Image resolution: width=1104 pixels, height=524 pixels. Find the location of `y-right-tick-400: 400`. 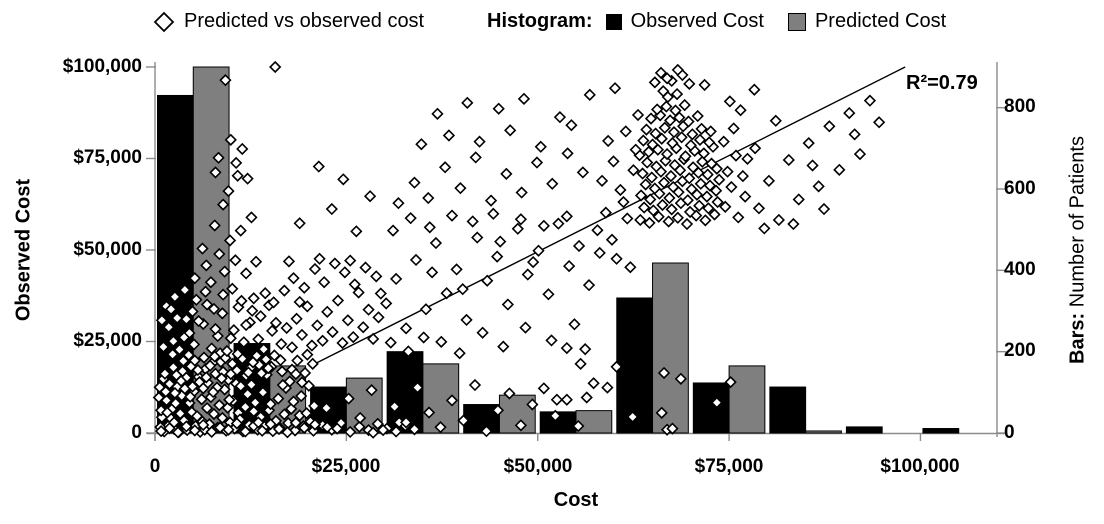

y-right-tick-400: 400 is located at coordinates (1020, 269).